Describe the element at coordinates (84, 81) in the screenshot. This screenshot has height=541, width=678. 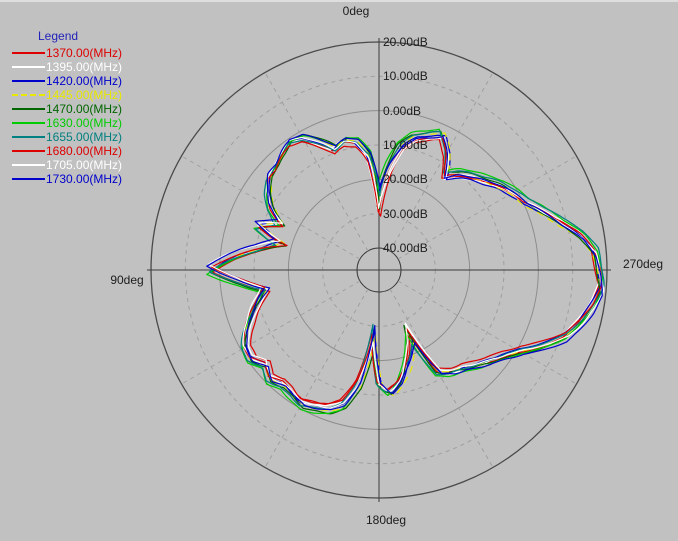
I see `legend-item-label: 1420.00(MHz)` at that location.